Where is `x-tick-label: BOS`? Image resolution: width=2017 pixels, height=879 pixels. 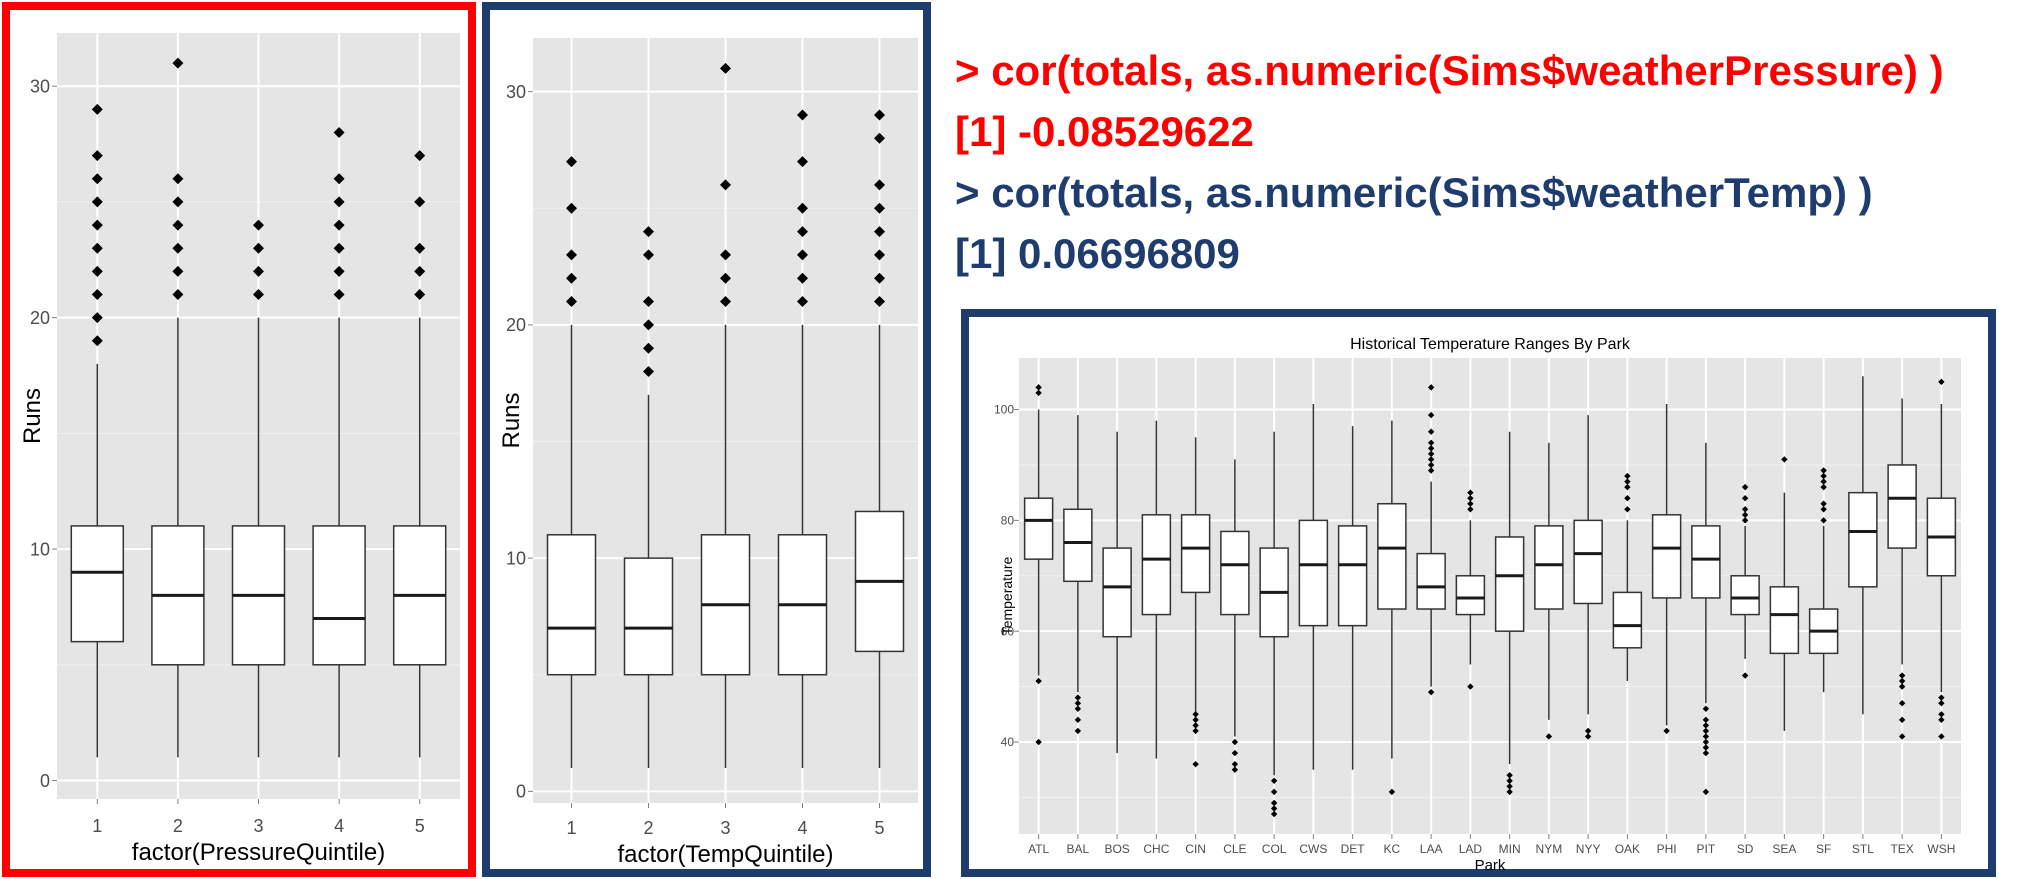 x-tick-label: BOS is located at coordinates (1116, 849).